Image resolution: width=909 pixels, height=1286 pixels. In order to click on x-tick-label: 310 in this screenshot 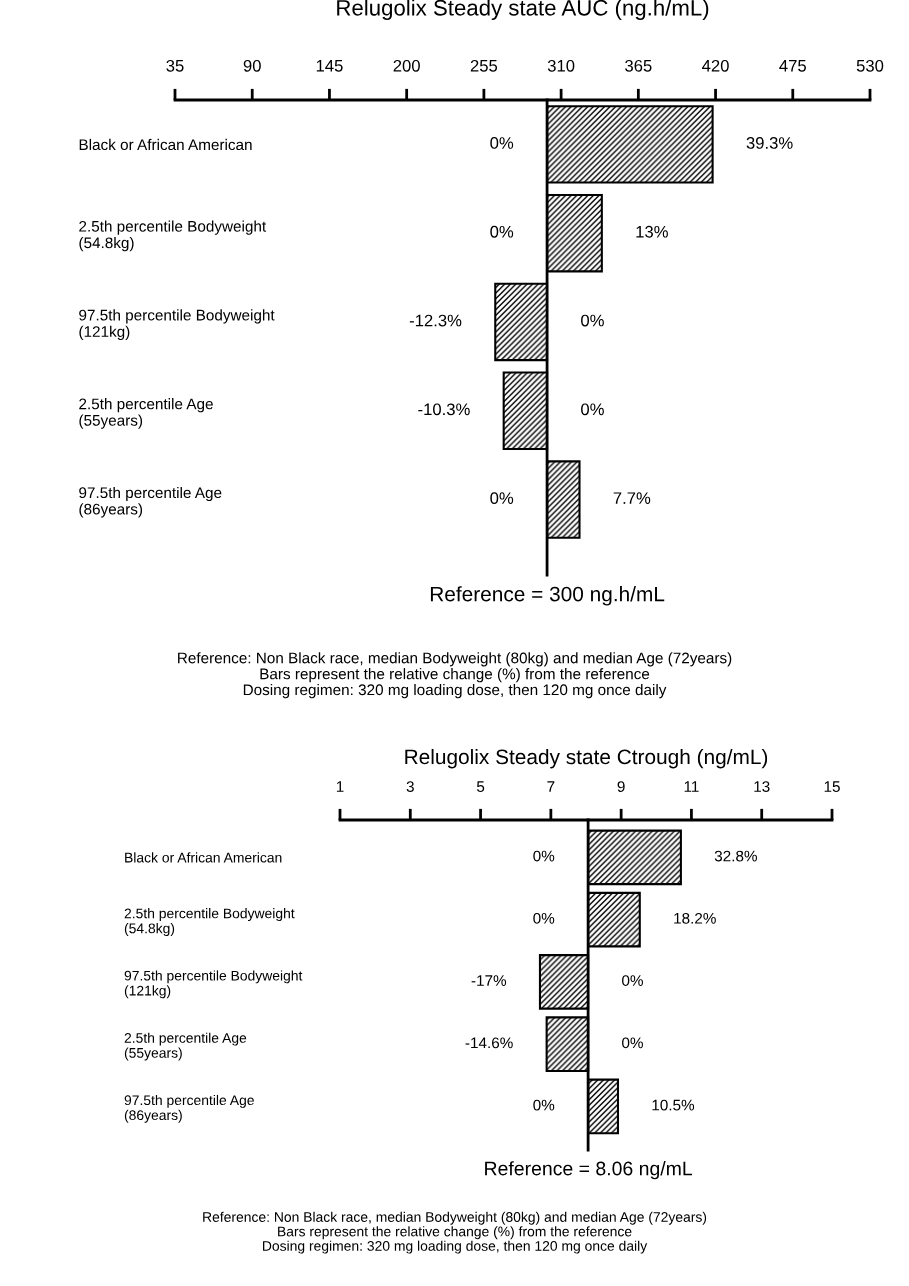, I will do `click(561, 65)`.